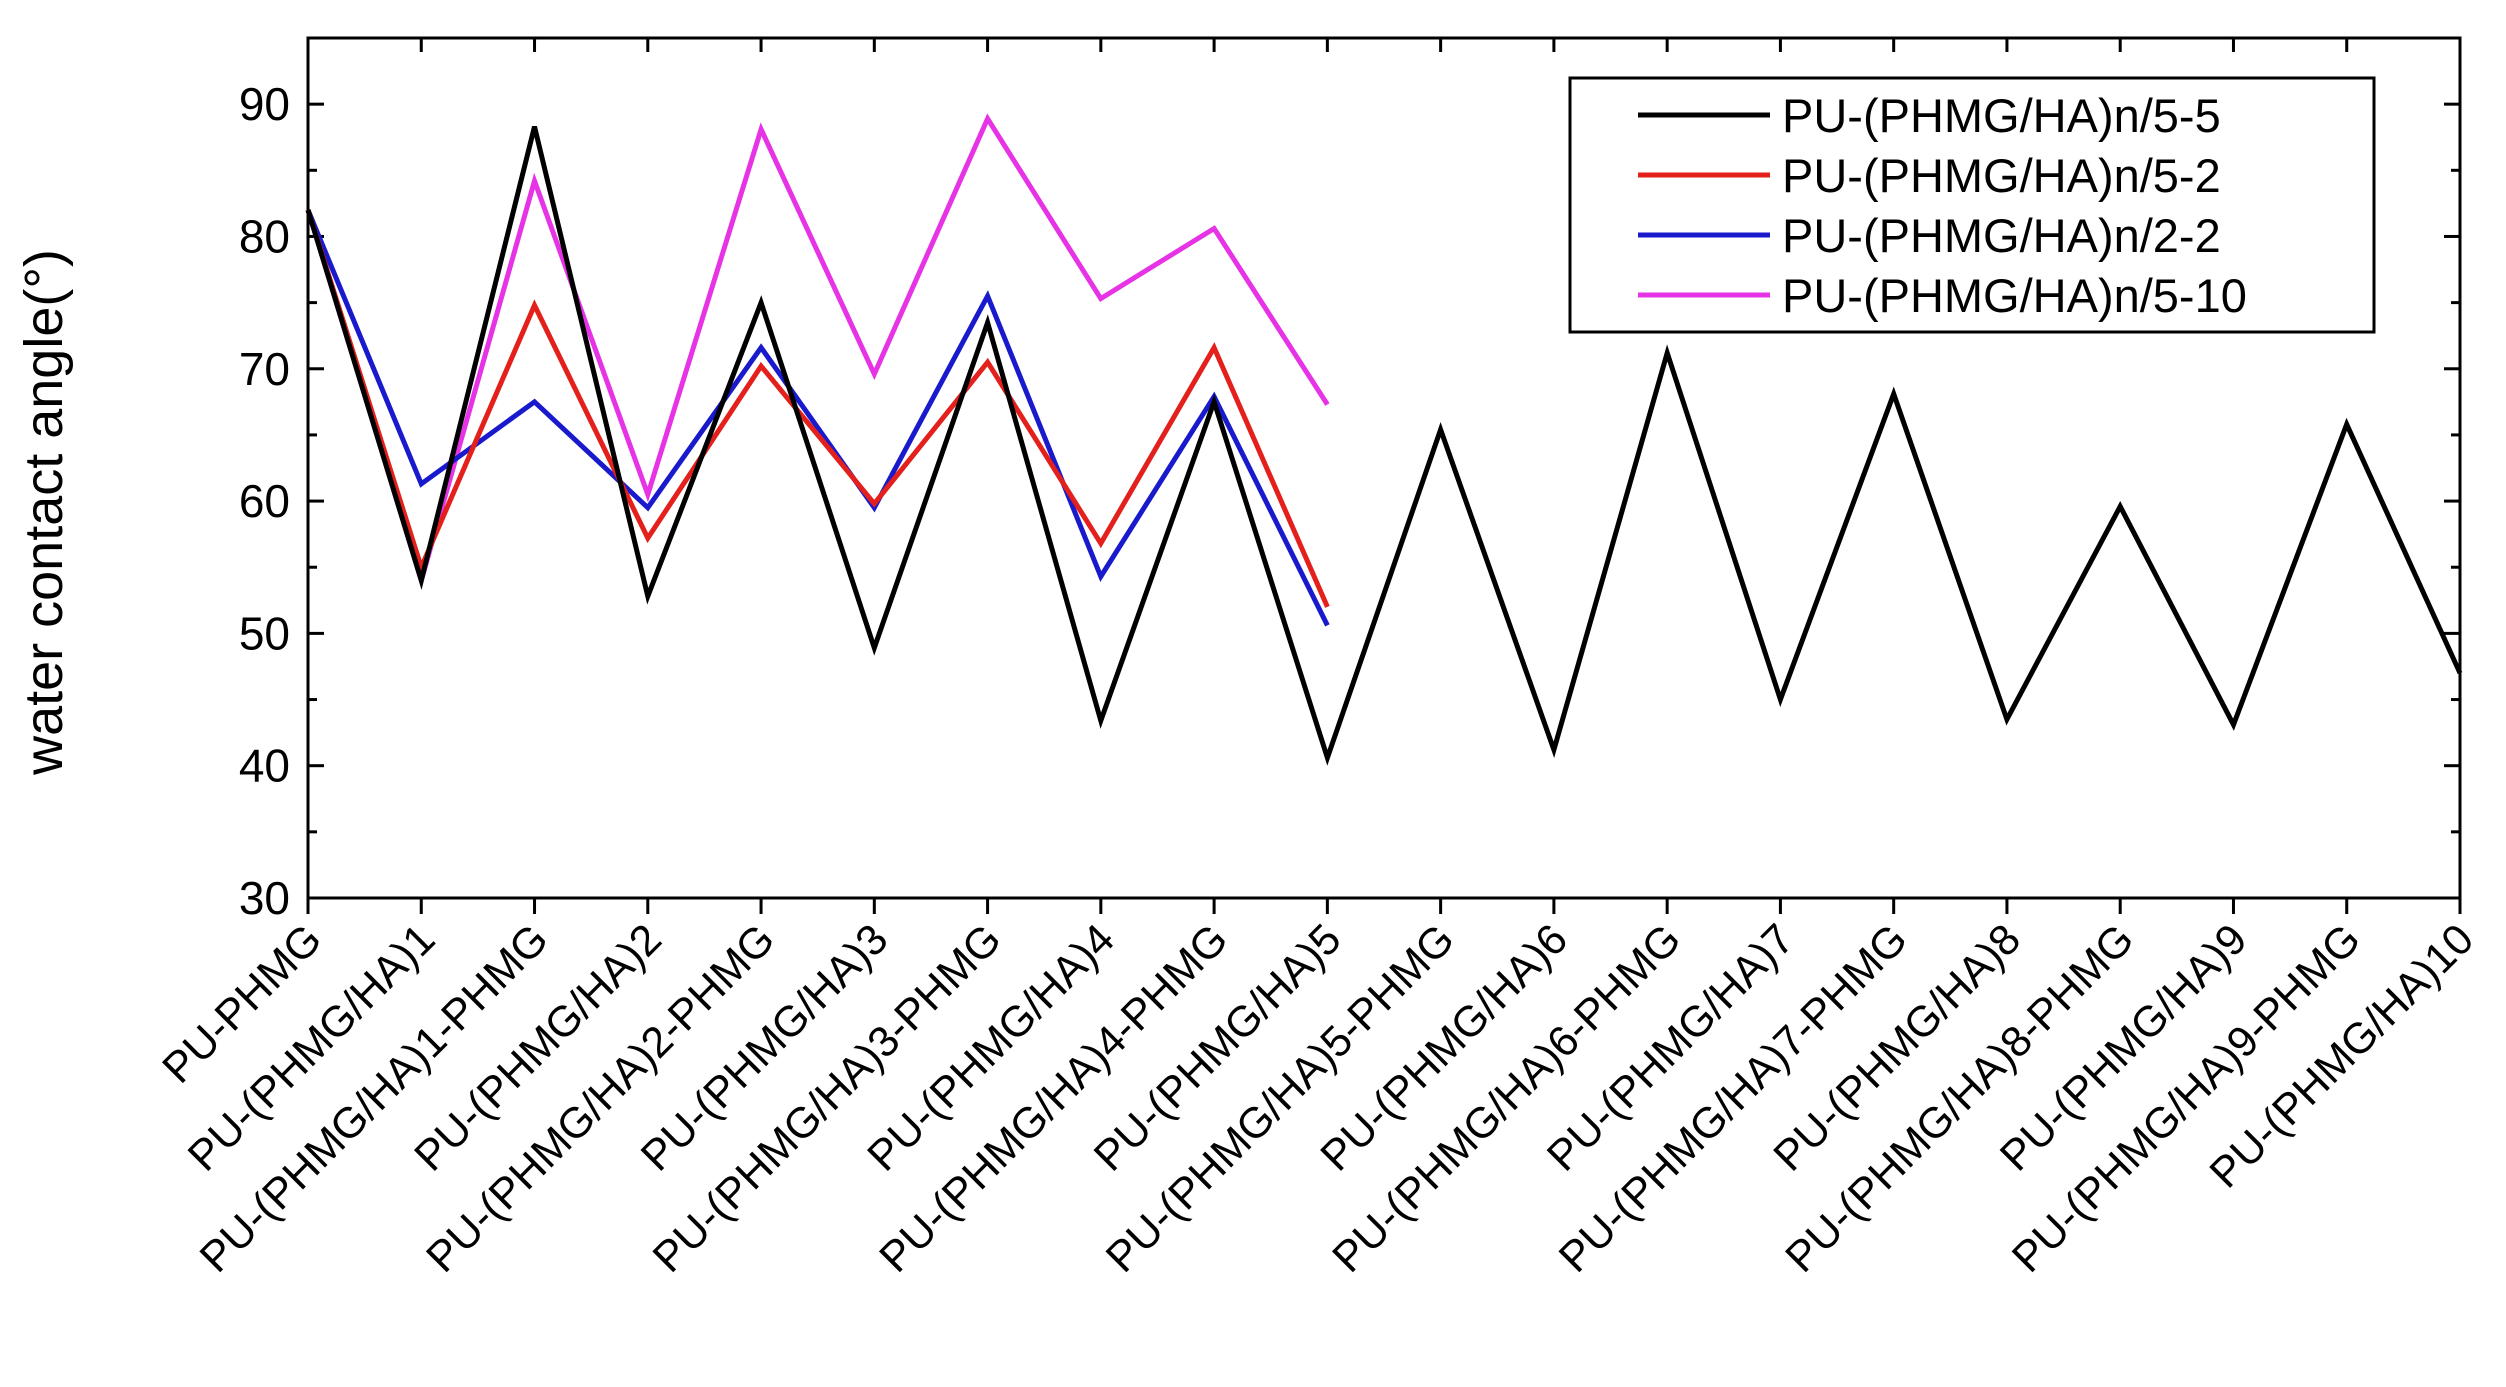 The width and height of the screenshot is (2506, 1387). What do you see at coordinates (264, 766) in the screenshot?
I see `y-tick-label: 40` at bounding box center [264, 766].